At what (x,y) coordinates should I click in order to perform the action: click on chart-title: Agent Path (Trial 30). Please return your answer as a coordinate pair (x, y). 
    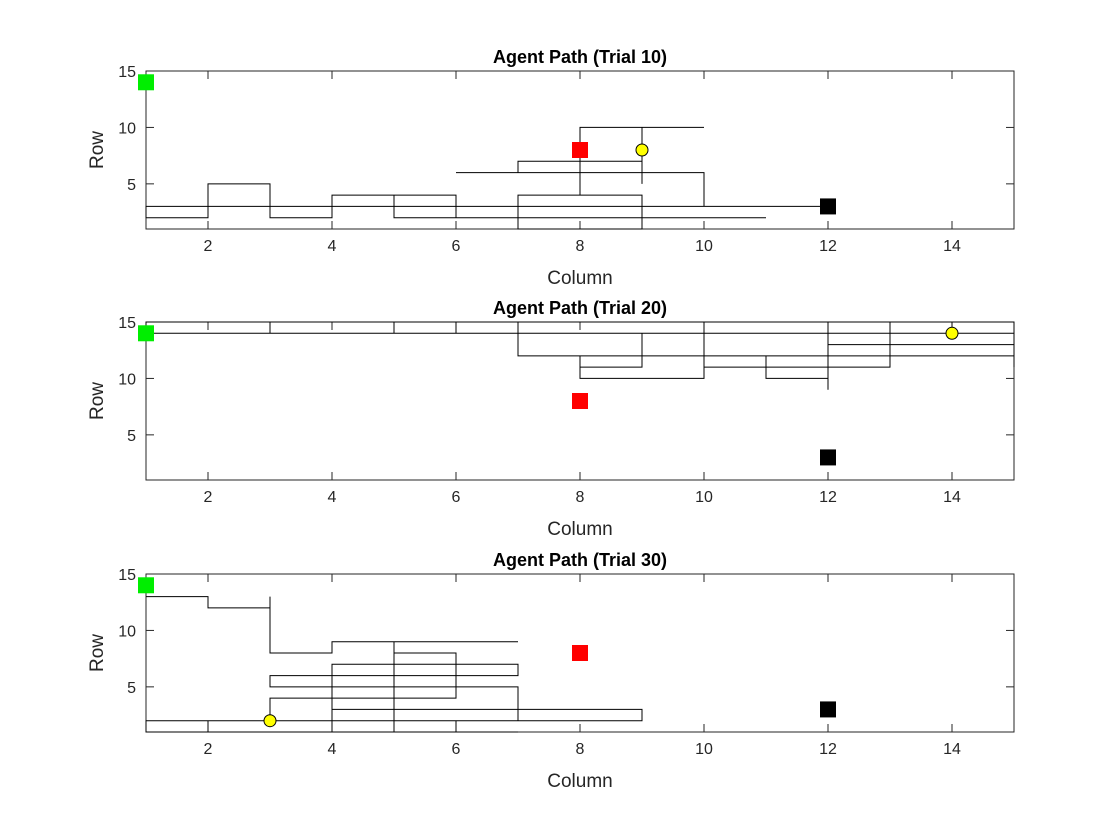
    Looking at the image, I should click on (580, 560).